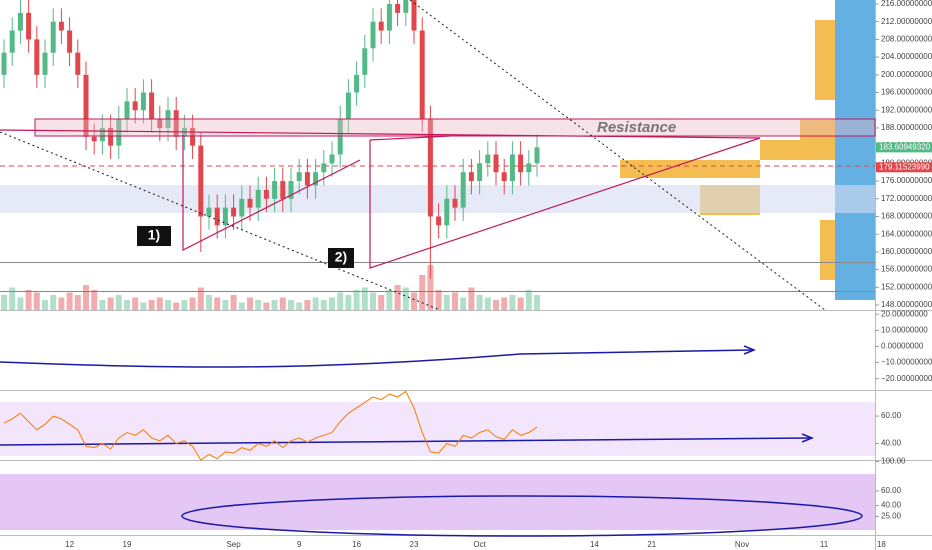  I want to click on price-tag-label: 179.11523990, so click(904, 166).